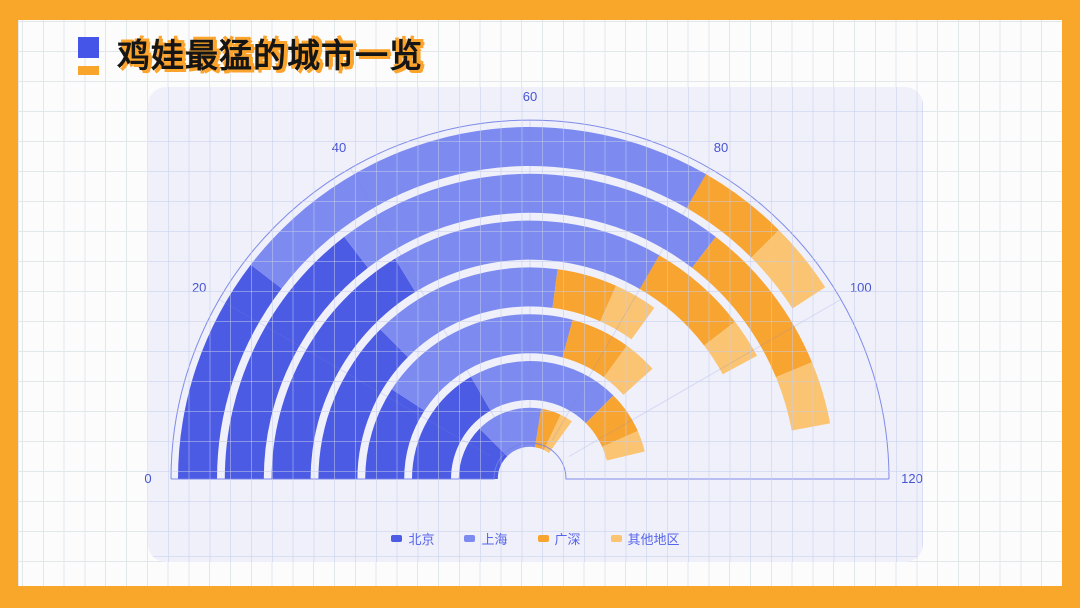 Image resolution: width=1080 pixels, height=608 pixels. Describe the element at coordinates (653, 539) in the screenshot. I see `legend-label: 其他地区` at that location.